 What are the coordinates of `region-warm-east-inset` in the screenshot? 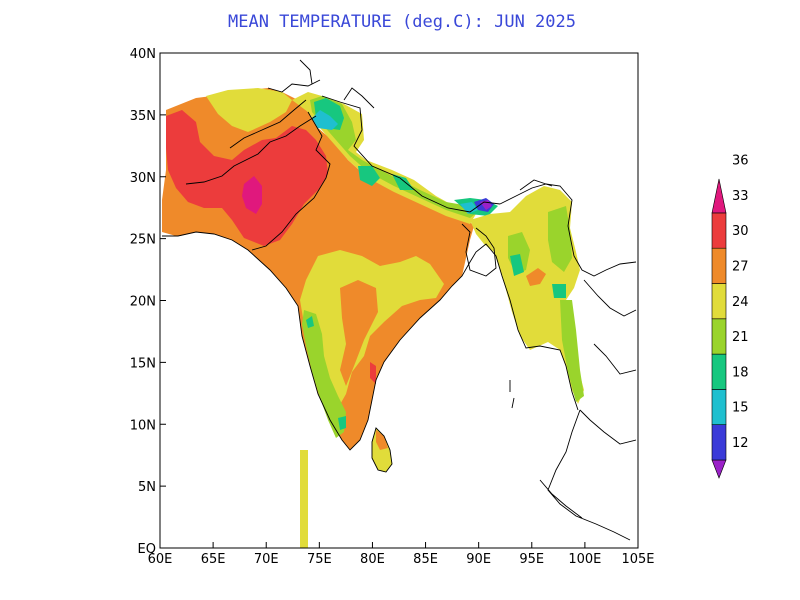 It's located at (536, 277).